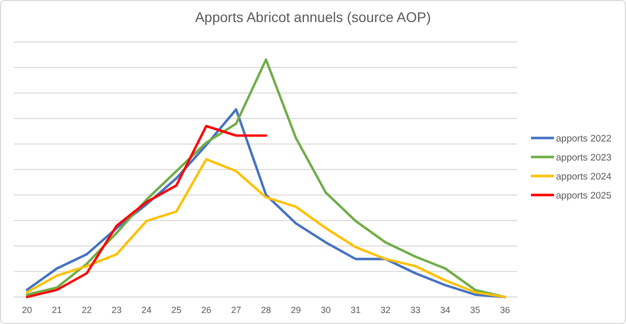  What do you see at coordinates (266, 310) in the screenshot?
I see `x-tick-label: 28` at bounding box center [266, 310].